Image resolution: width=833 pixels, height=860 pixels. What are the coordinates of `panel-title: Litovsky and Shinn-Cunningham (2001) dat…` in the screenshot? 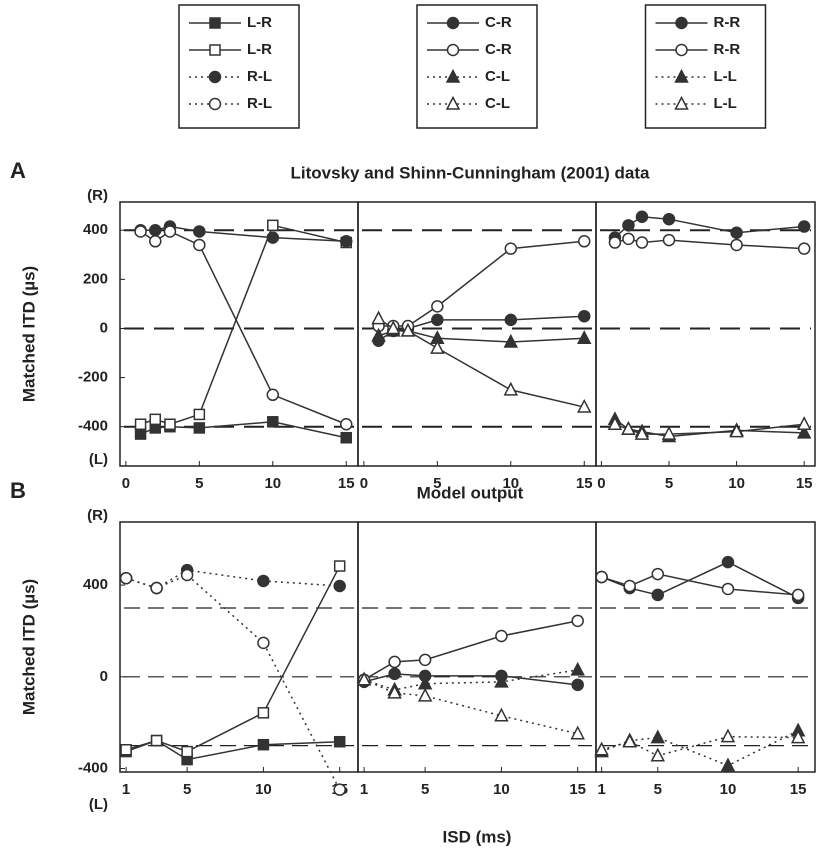 It's located at (470, 172).